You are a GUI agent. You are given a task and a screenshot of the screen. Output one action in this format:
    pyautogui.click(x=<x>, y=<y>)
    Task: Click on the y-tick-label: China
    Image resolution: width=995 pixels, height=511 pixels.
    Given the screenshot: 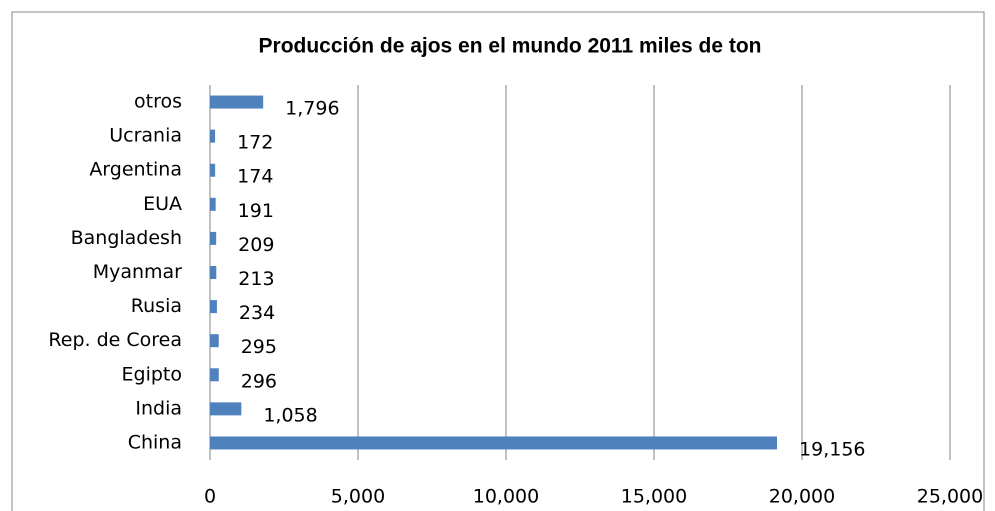 What is the action you would take?
    pyautogui.click(x=155, y=442)
    